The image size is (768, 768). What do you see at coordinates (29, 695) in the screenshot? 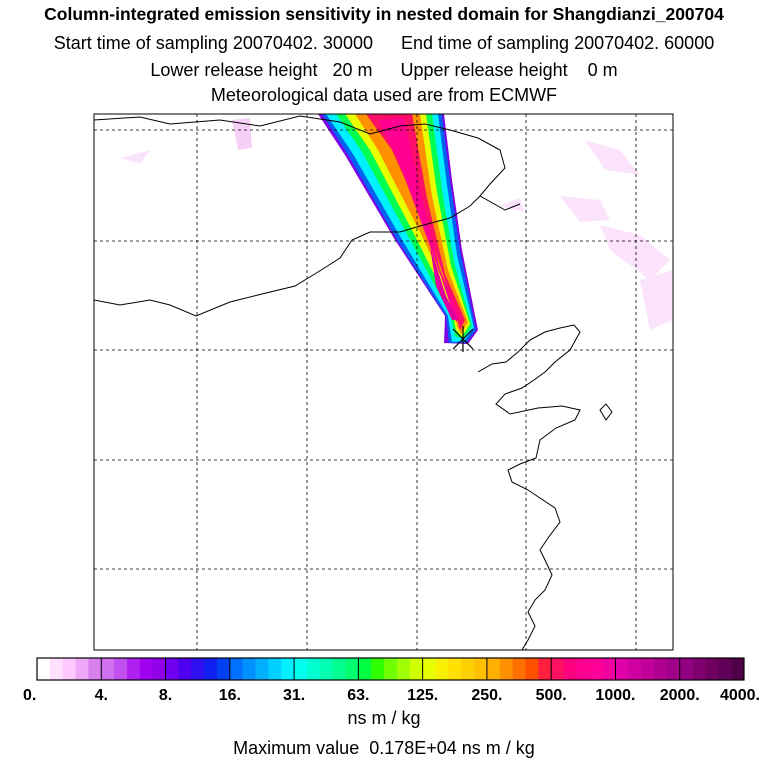
I see `colorbar-tick-label: 0.` at bounding box center [29, 695].